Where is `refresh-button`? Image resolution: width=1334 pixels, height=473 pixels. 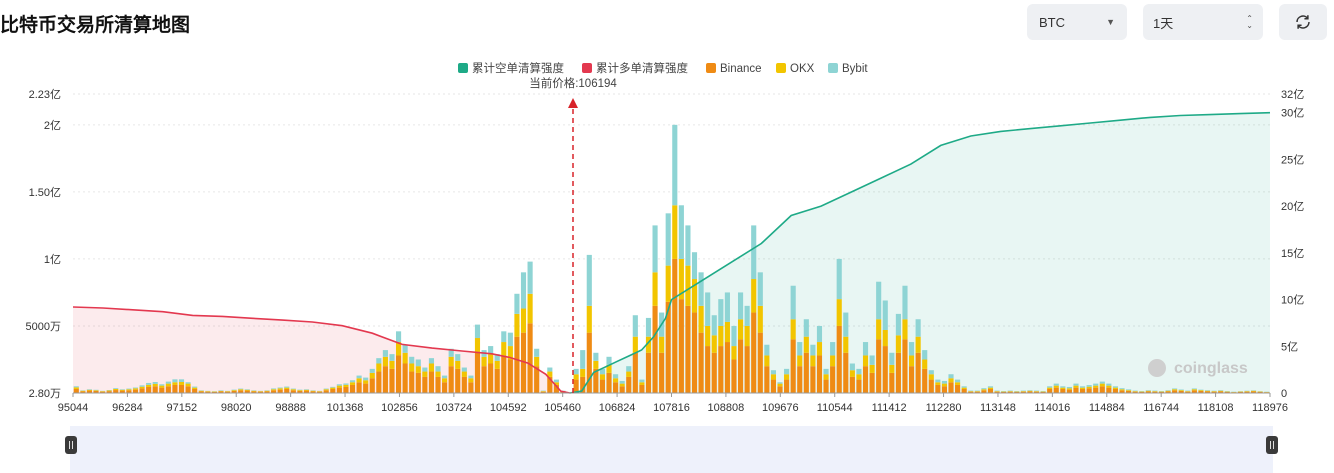 refresh-button is located at coordinates (1303, 22).